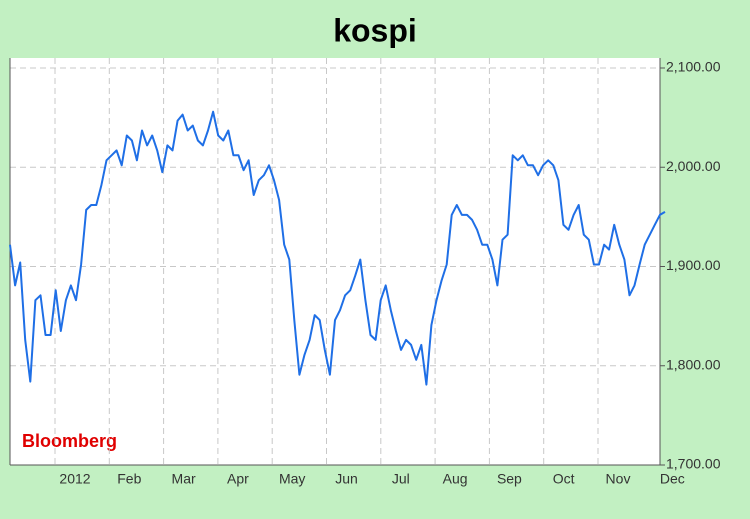  What do you see at coordinates (564, 479) in the screenshot?
I see `x-tick-label: Oct` at bounding box center [564, 479].